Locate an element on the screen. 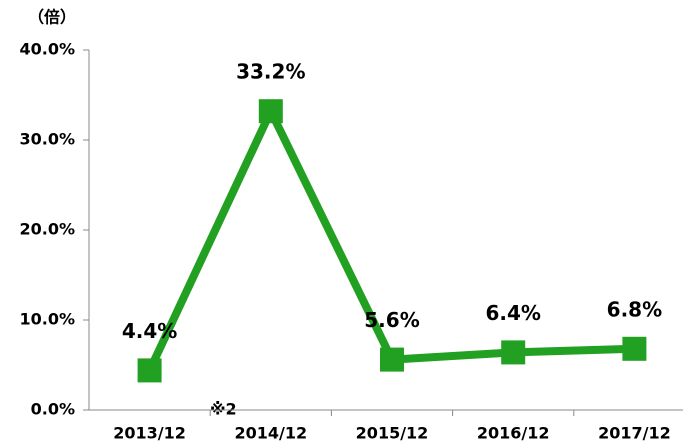 The image size is (683, 444). x-tick-label: 2016/12 is located at coordinates (513, 433).